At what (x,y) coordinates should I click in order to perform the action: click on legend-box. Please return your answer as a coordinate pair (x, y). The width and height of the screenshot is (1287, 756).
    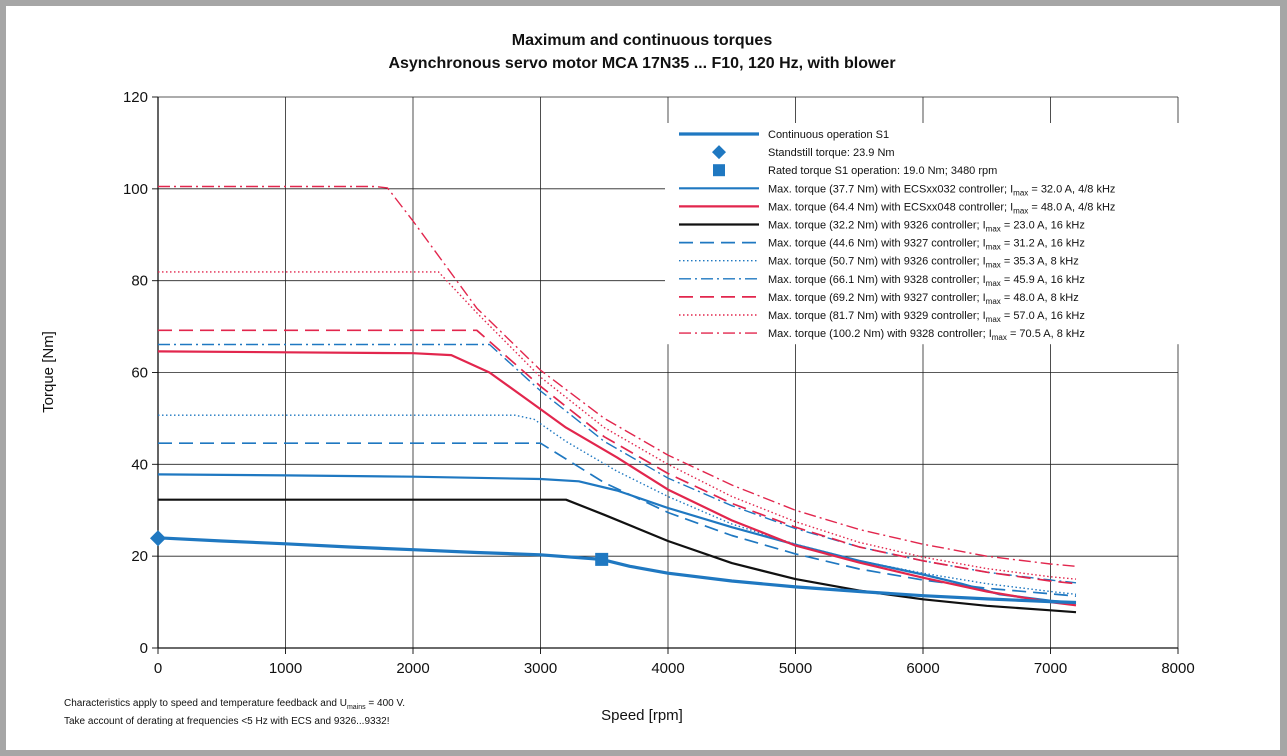
    Looking at the image, I should click on (925, 234).